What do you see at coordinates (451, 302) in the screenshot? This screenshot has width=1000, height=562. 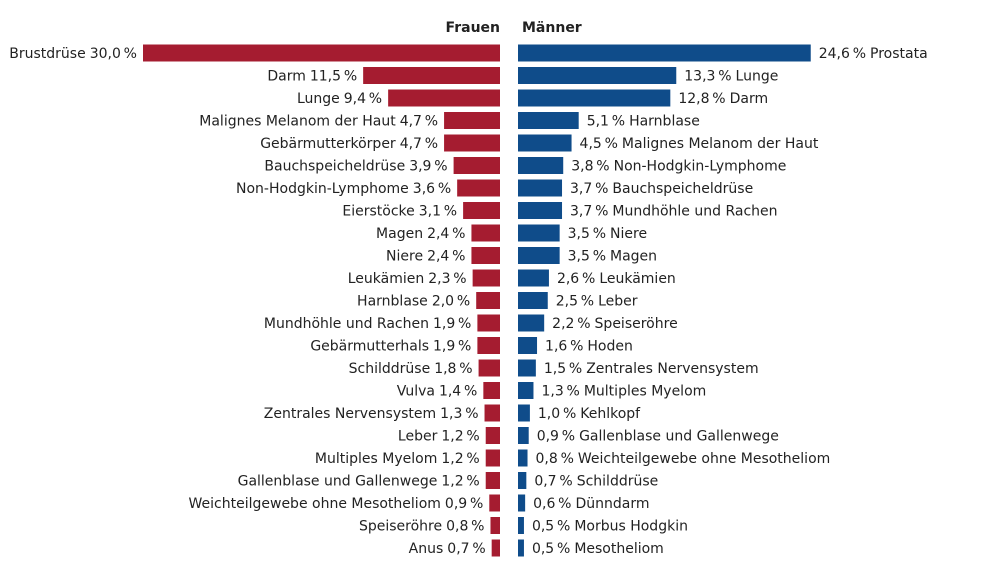 I see `value-label: 2,0 %` at bounding box center [451, 302].